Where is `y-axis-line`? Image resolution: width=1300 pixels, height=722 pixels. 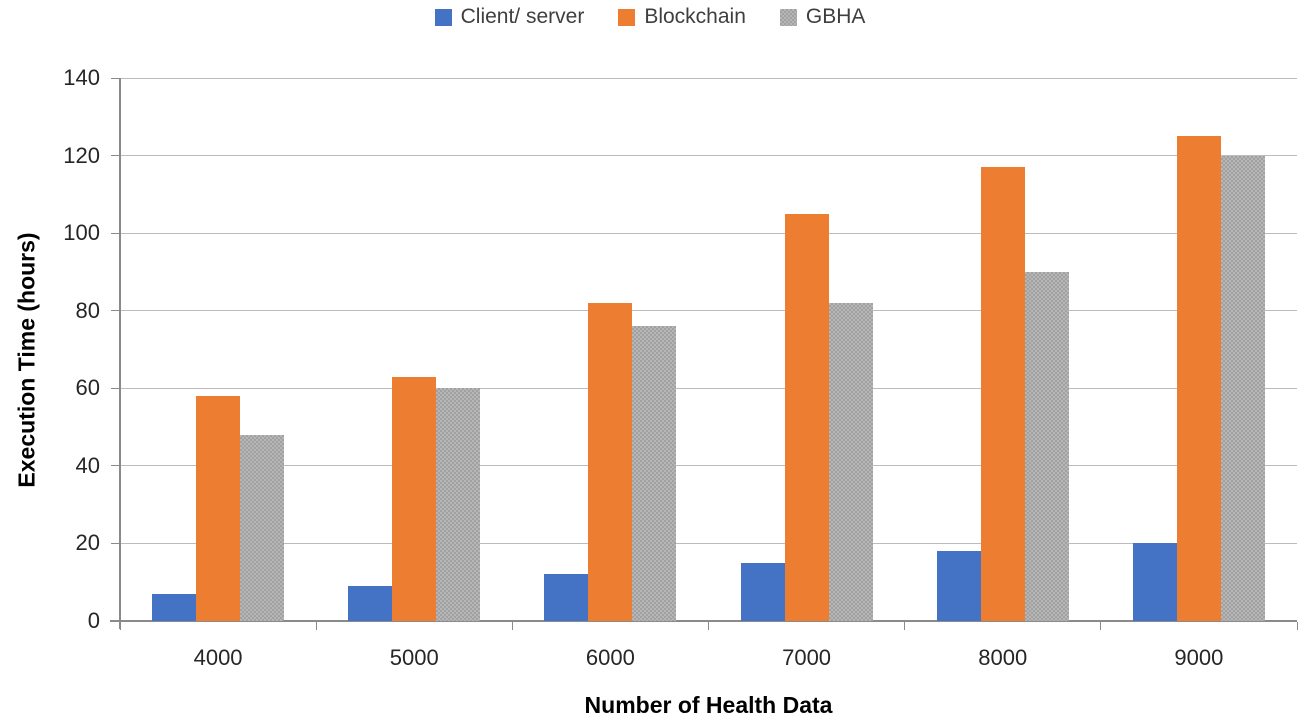 y-axis-line is located at coordinates (120, 353).